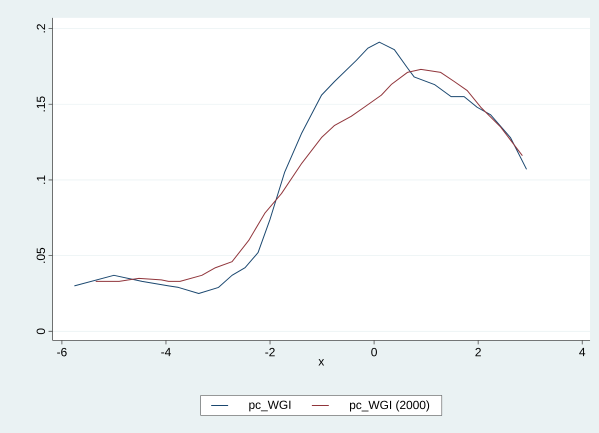 This screenshot has height=433, width=599. What do you see at coordinates (41, 180) in the screenshot?
I see `y-tick-label: .1` at bounding box center [41, 180].